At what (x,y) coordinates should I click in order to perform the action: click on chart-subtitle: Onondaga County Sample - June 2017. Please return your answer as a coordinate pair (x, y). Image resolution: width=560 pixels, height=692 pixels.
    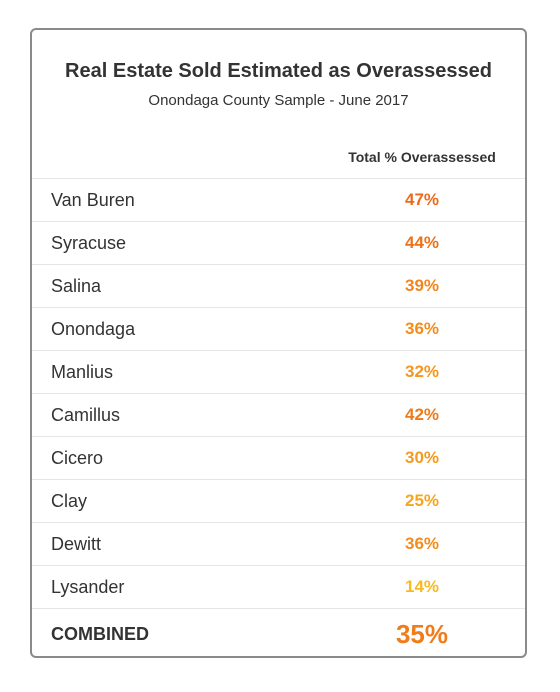
    Looking at the image, I should click on (278, 100).